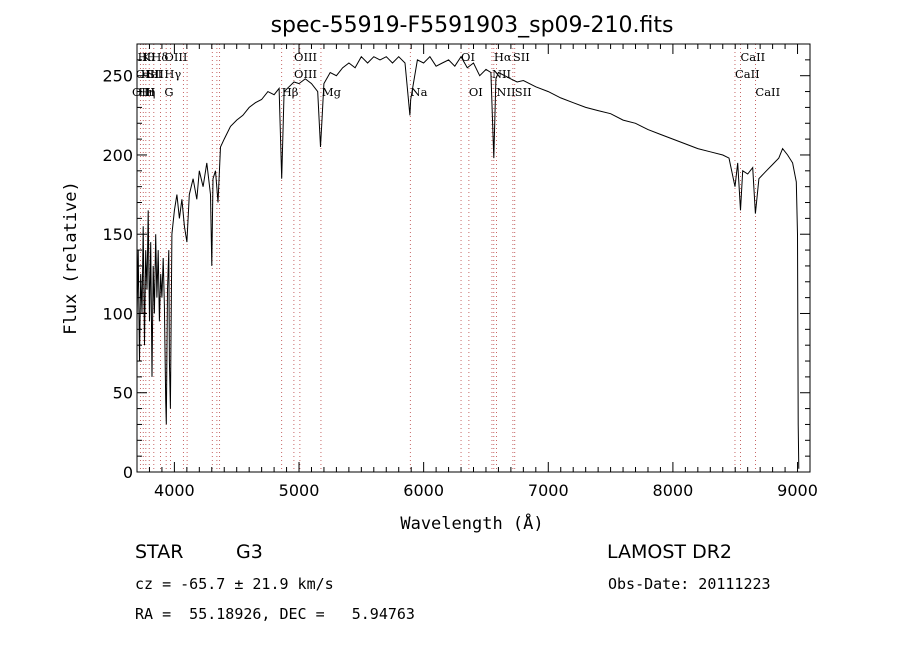 The width and height of the screenshot is (900, 650). What do you see at coordinates (159, 57) in the screenshot?
I see `line-marker-label: Hδ` at bounding box center [159, 57].